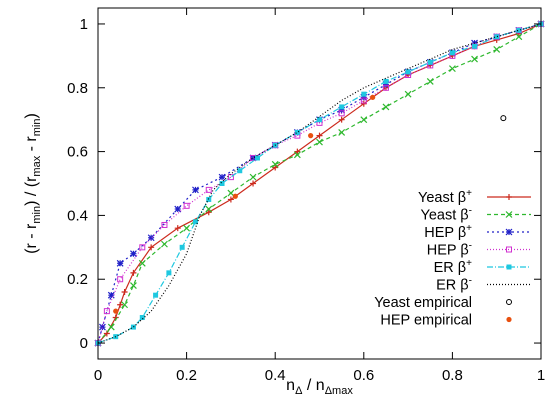 The image size is (557, 399). Describe the element at coordinates (319, 387) in the screenshot. I see `x-axis-label: nΔ / nΔmax` at that location.